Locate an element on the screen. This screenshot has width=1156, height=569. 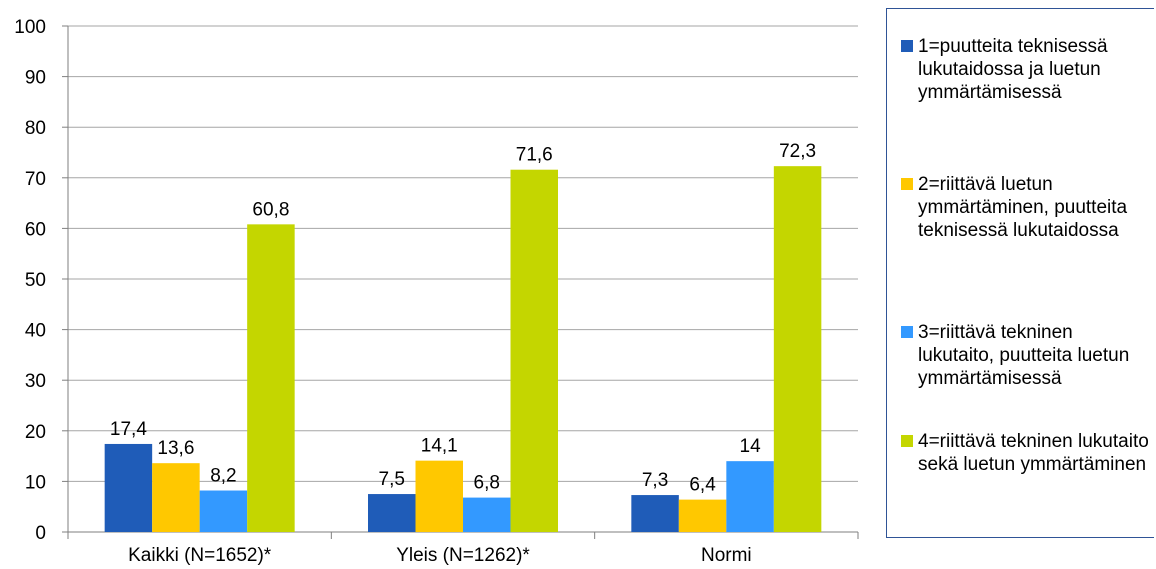
data-label: 14,1 is located at coordinates (439, 446).